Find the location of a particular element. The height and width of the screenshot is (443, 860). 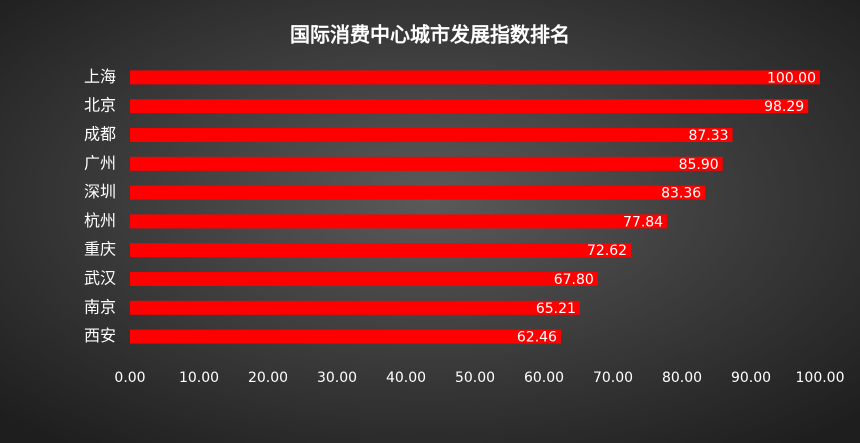

y-tick-label: 上海 is located at coordinates (100, 76).